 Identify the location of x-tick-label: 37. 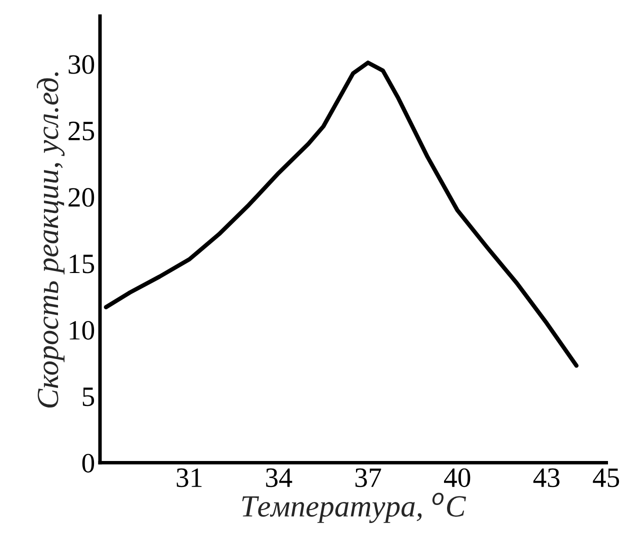
(368, 478).